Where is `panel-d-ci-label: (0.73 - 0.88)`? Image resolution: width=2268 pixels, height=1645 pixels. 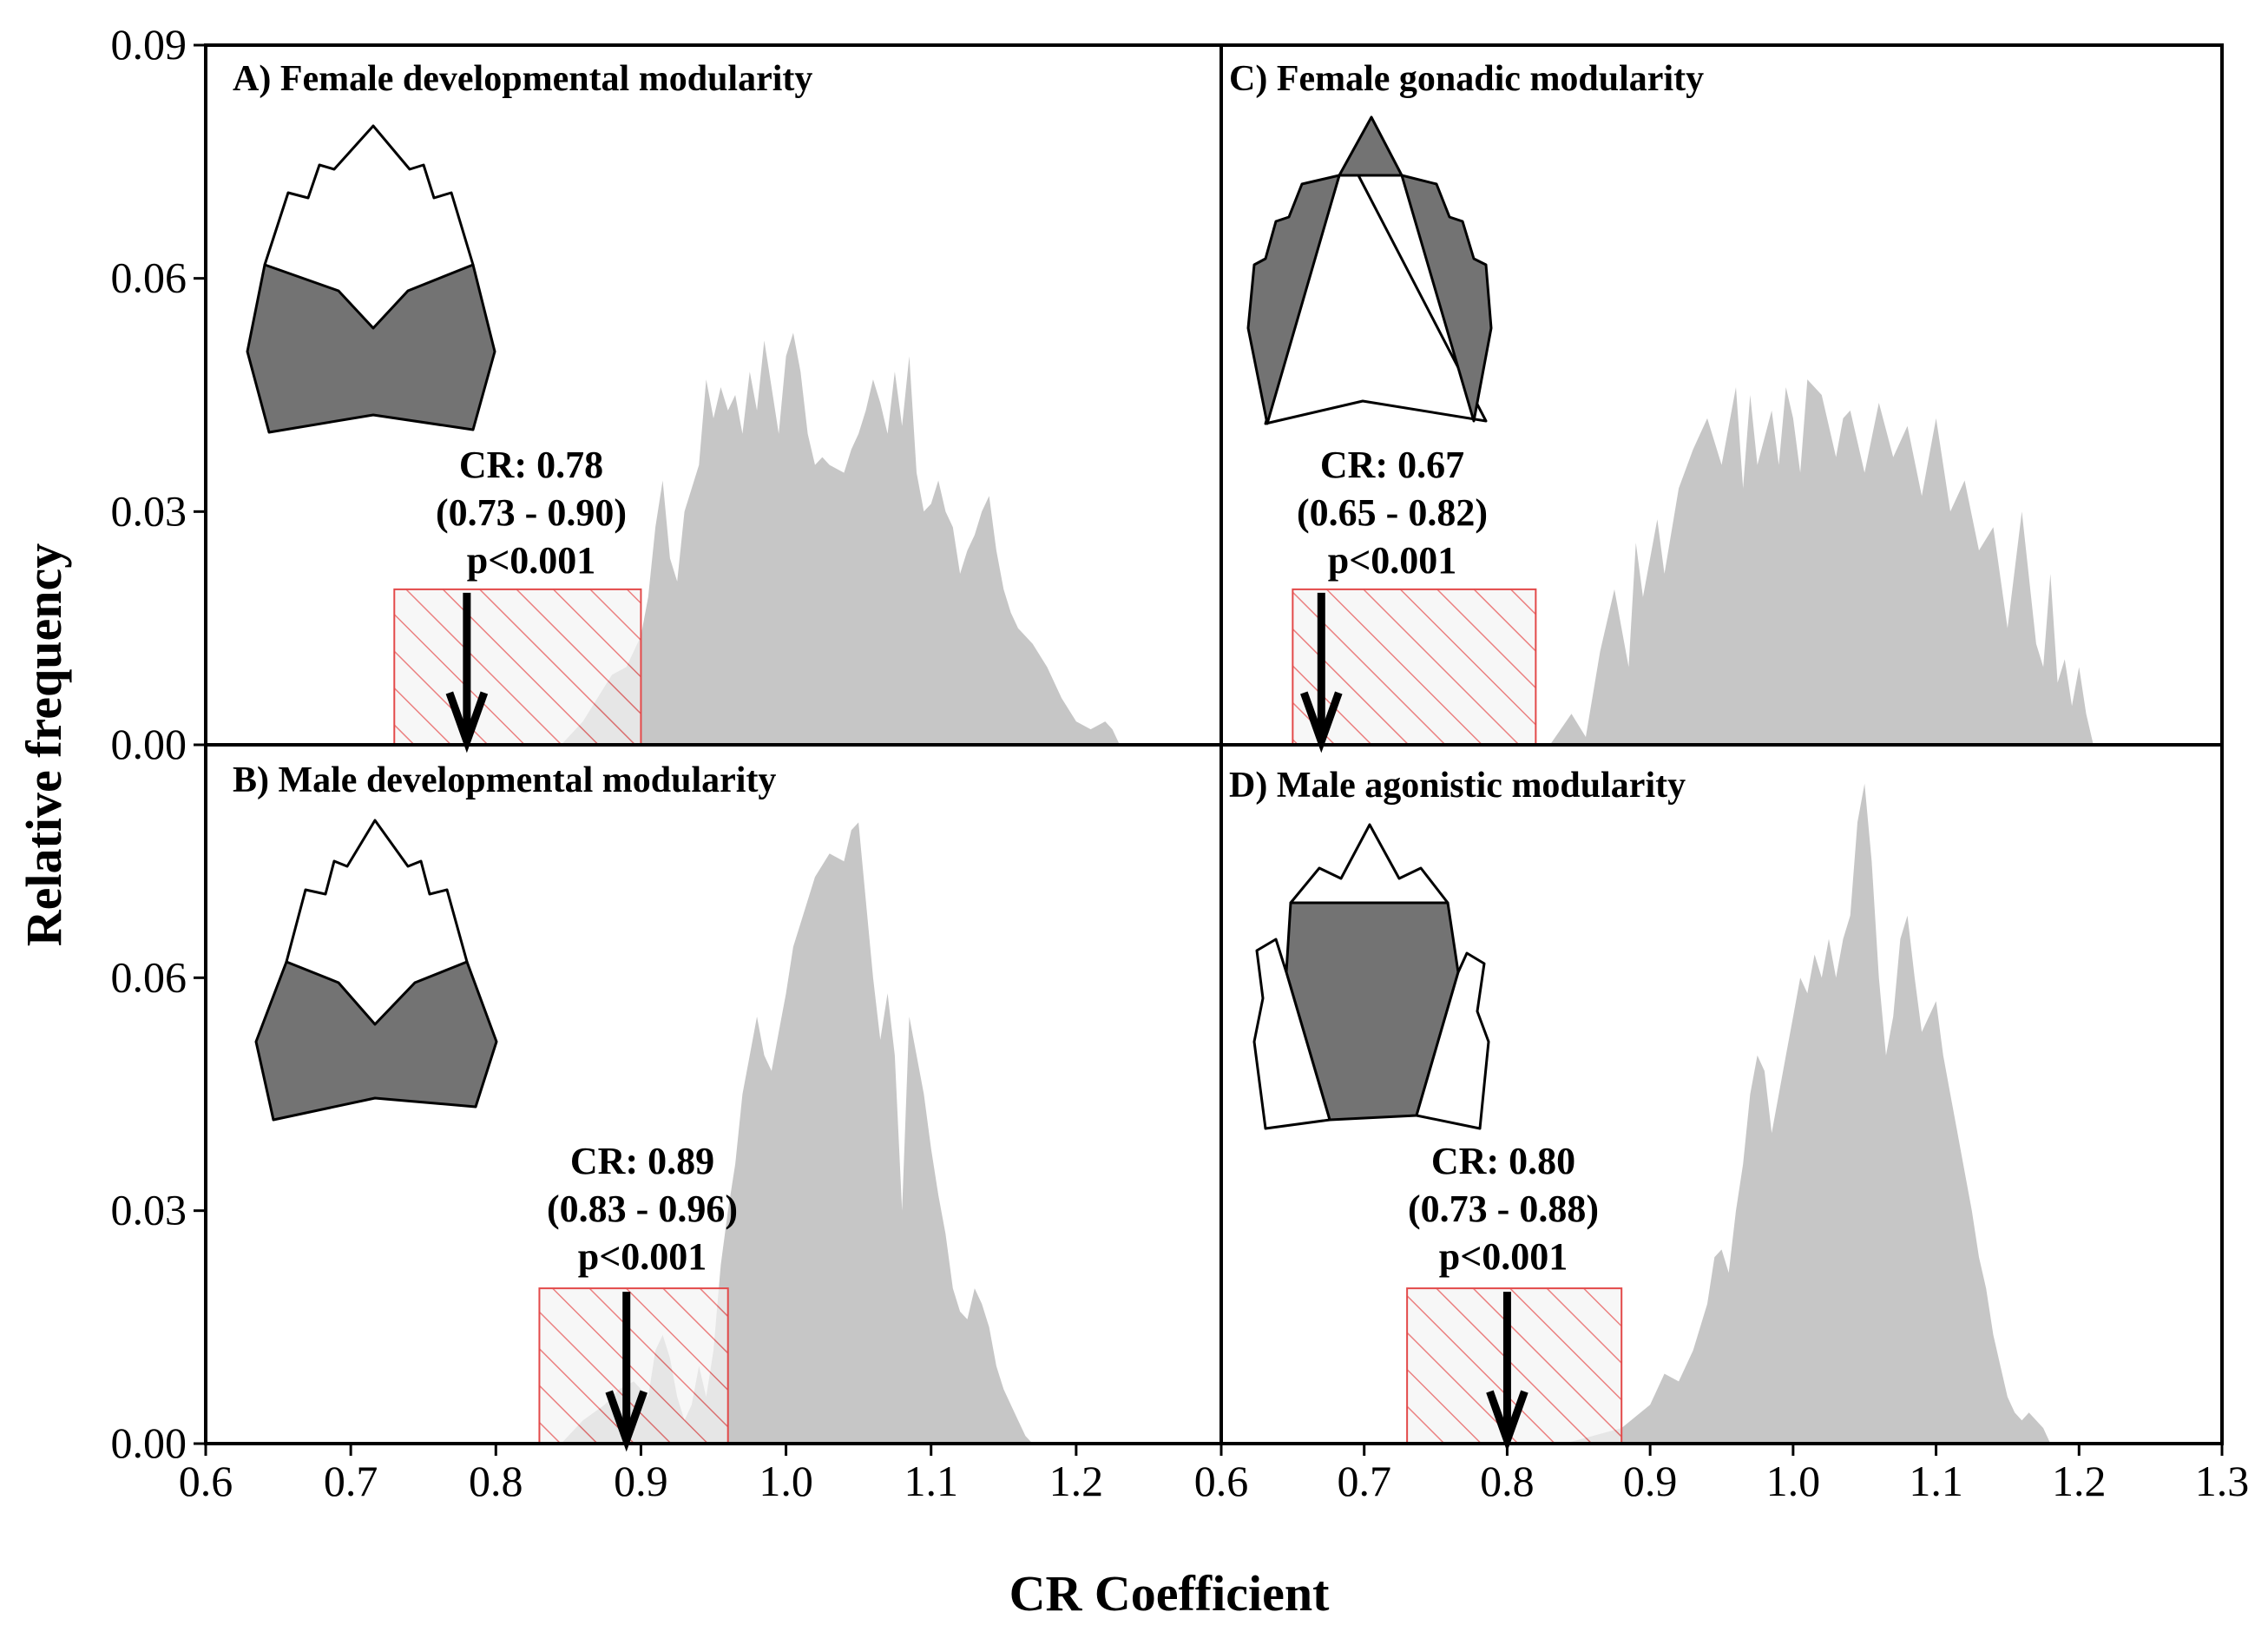
panel-d-ci-label: (0.73 - 0.88) is located at coordinates (1503, 1209).